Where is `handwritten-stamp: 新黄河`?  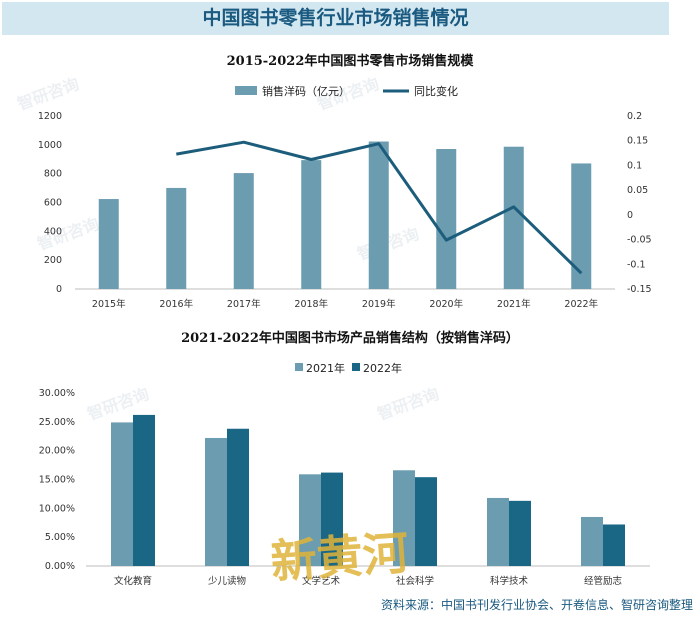 handwritten-stamp: 新黄河 is located at coordinates (339, 556).